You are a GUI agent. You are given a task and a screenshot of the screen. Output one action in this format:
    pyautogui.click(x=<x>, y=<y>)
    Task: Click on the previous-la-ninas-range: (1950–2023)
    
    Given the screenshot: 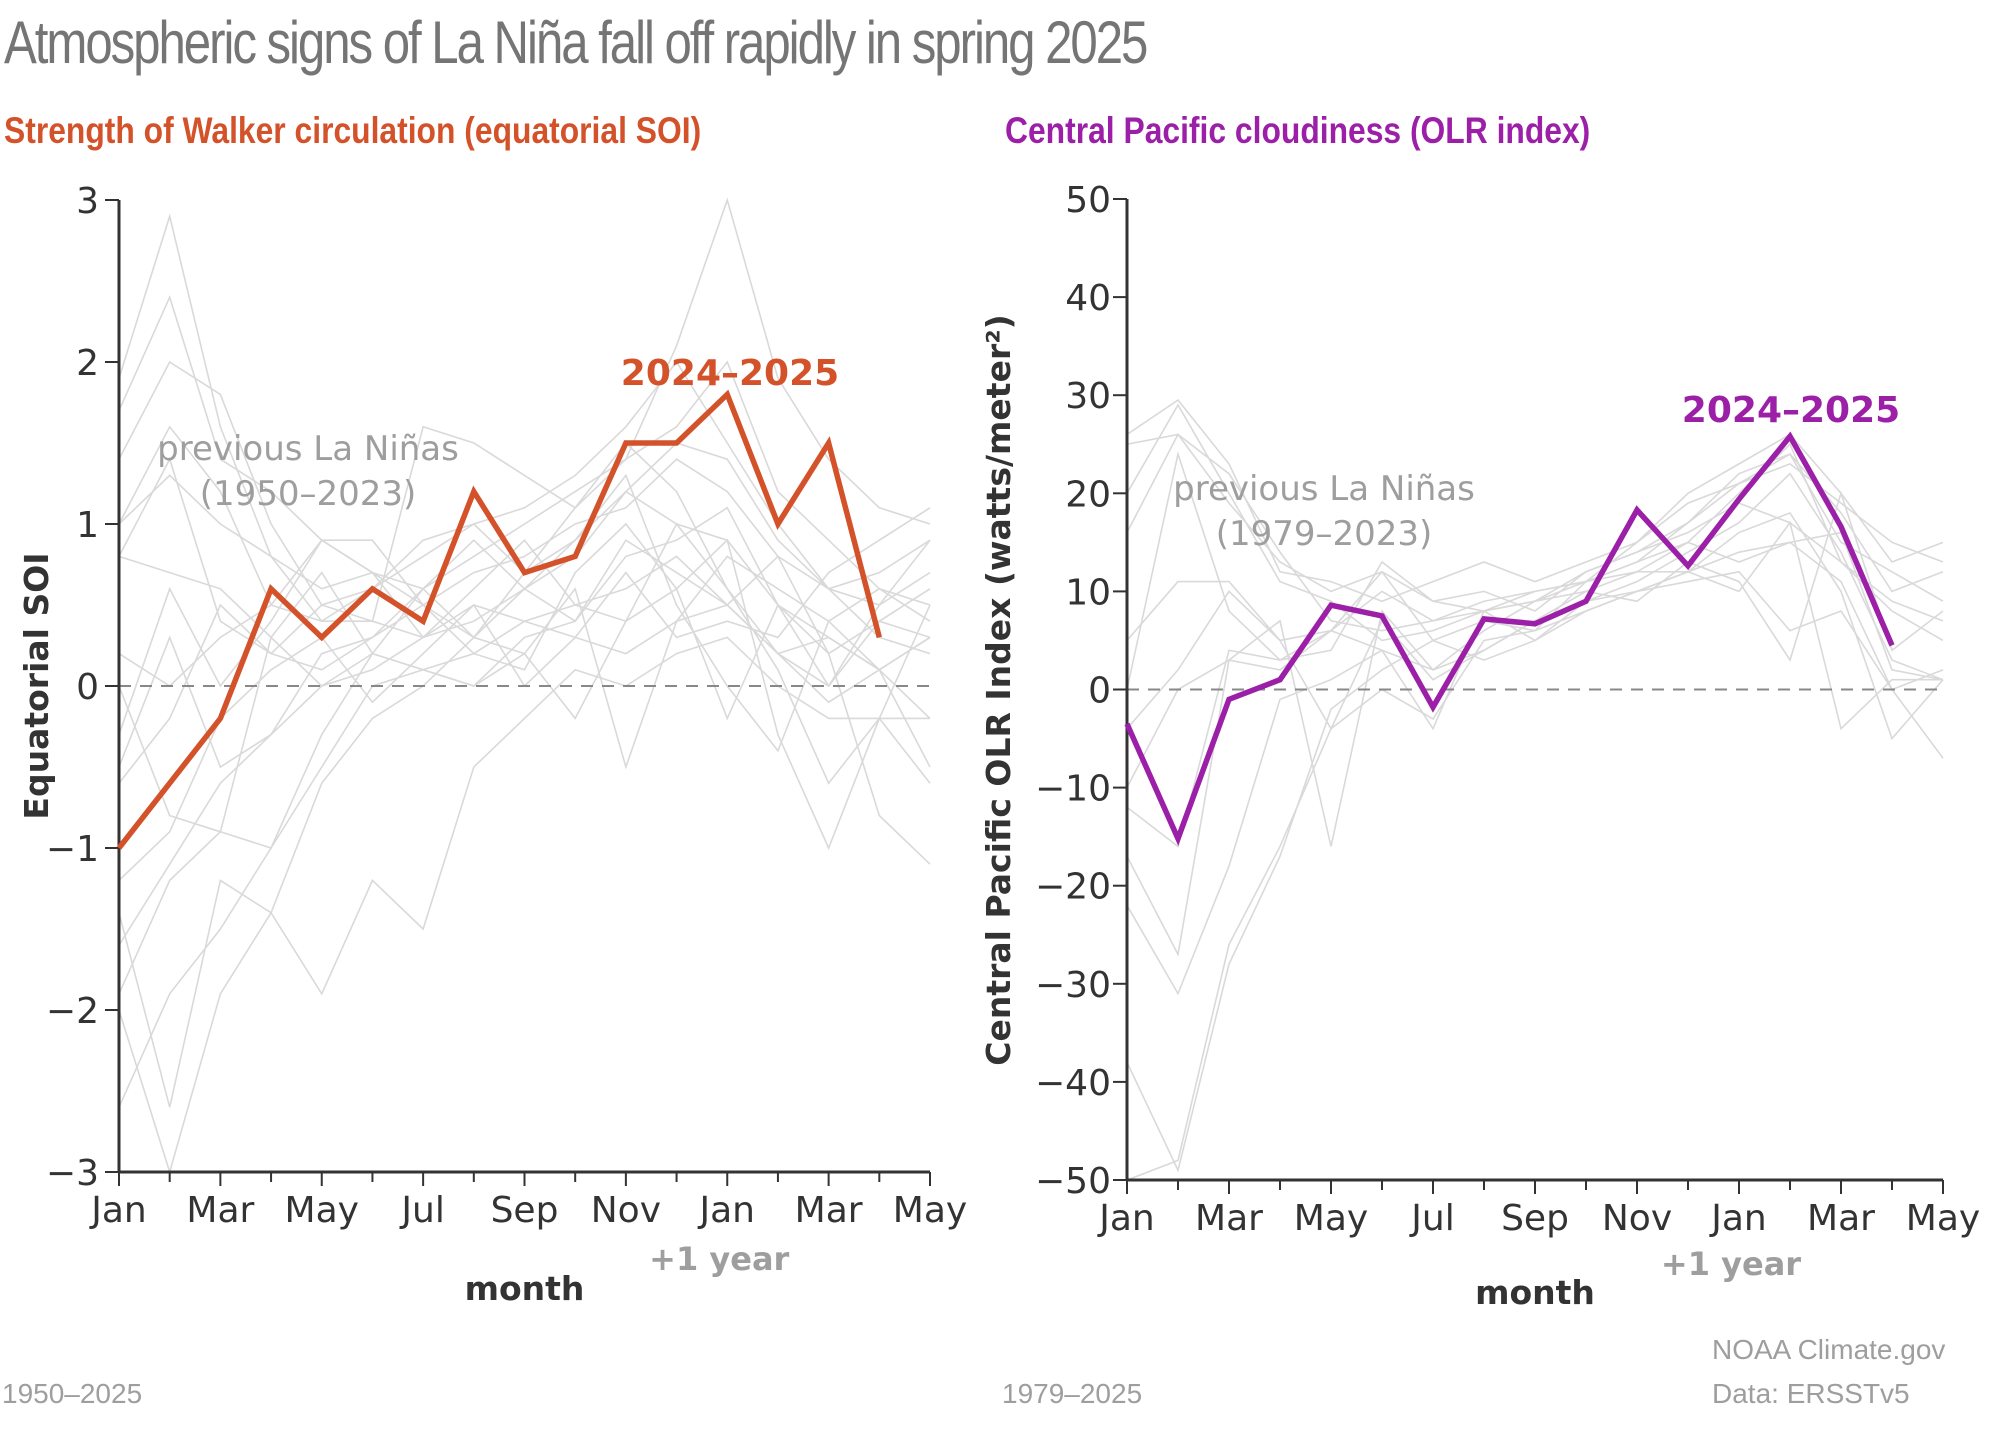 What is the action you would take?
    pyautogui.click(x=308, y=494)
    